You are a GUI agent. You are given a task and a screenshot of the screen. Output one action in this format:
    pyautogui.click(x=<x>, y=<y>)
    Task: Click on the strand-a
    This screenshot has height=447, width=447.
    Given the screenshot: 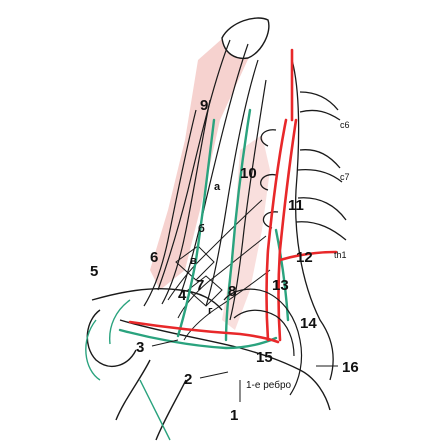 What is the action you would take?
    pyautogui.click(x=194, y=165)
    